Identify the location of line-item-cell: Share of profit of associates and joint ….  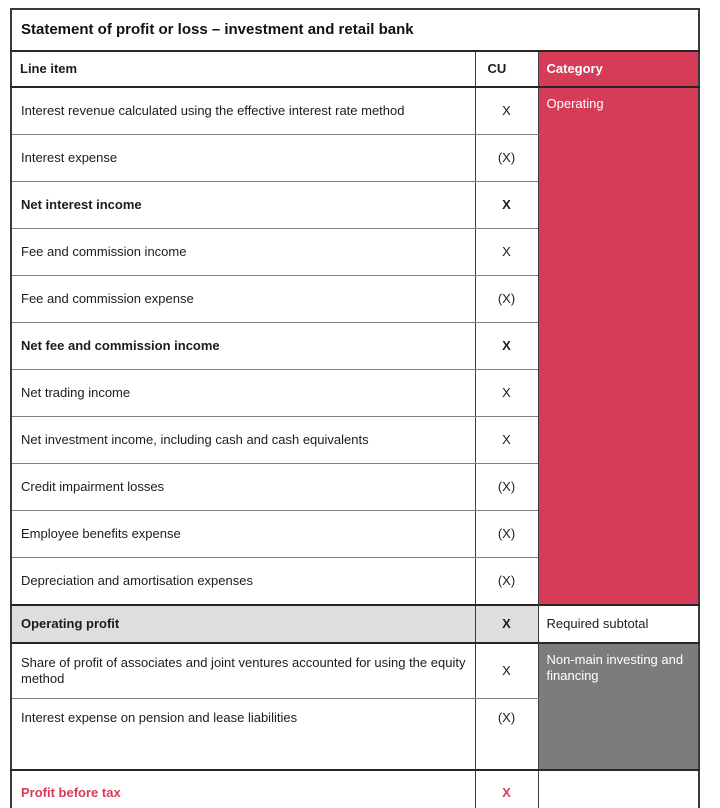
(243, 671).